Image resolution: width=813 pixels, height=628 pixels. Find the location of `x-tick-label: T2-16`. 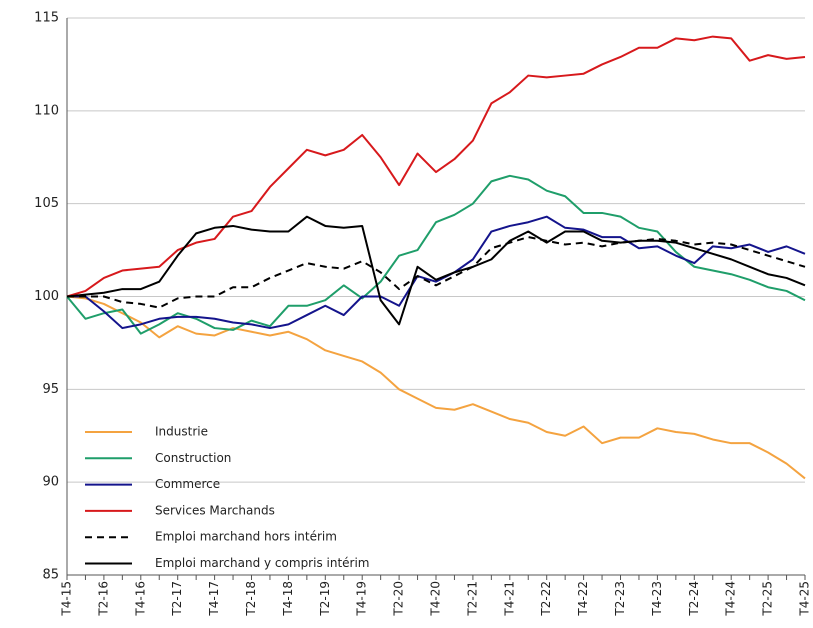

x-tick-label: T2-16 is located at coordinates (103, 599).